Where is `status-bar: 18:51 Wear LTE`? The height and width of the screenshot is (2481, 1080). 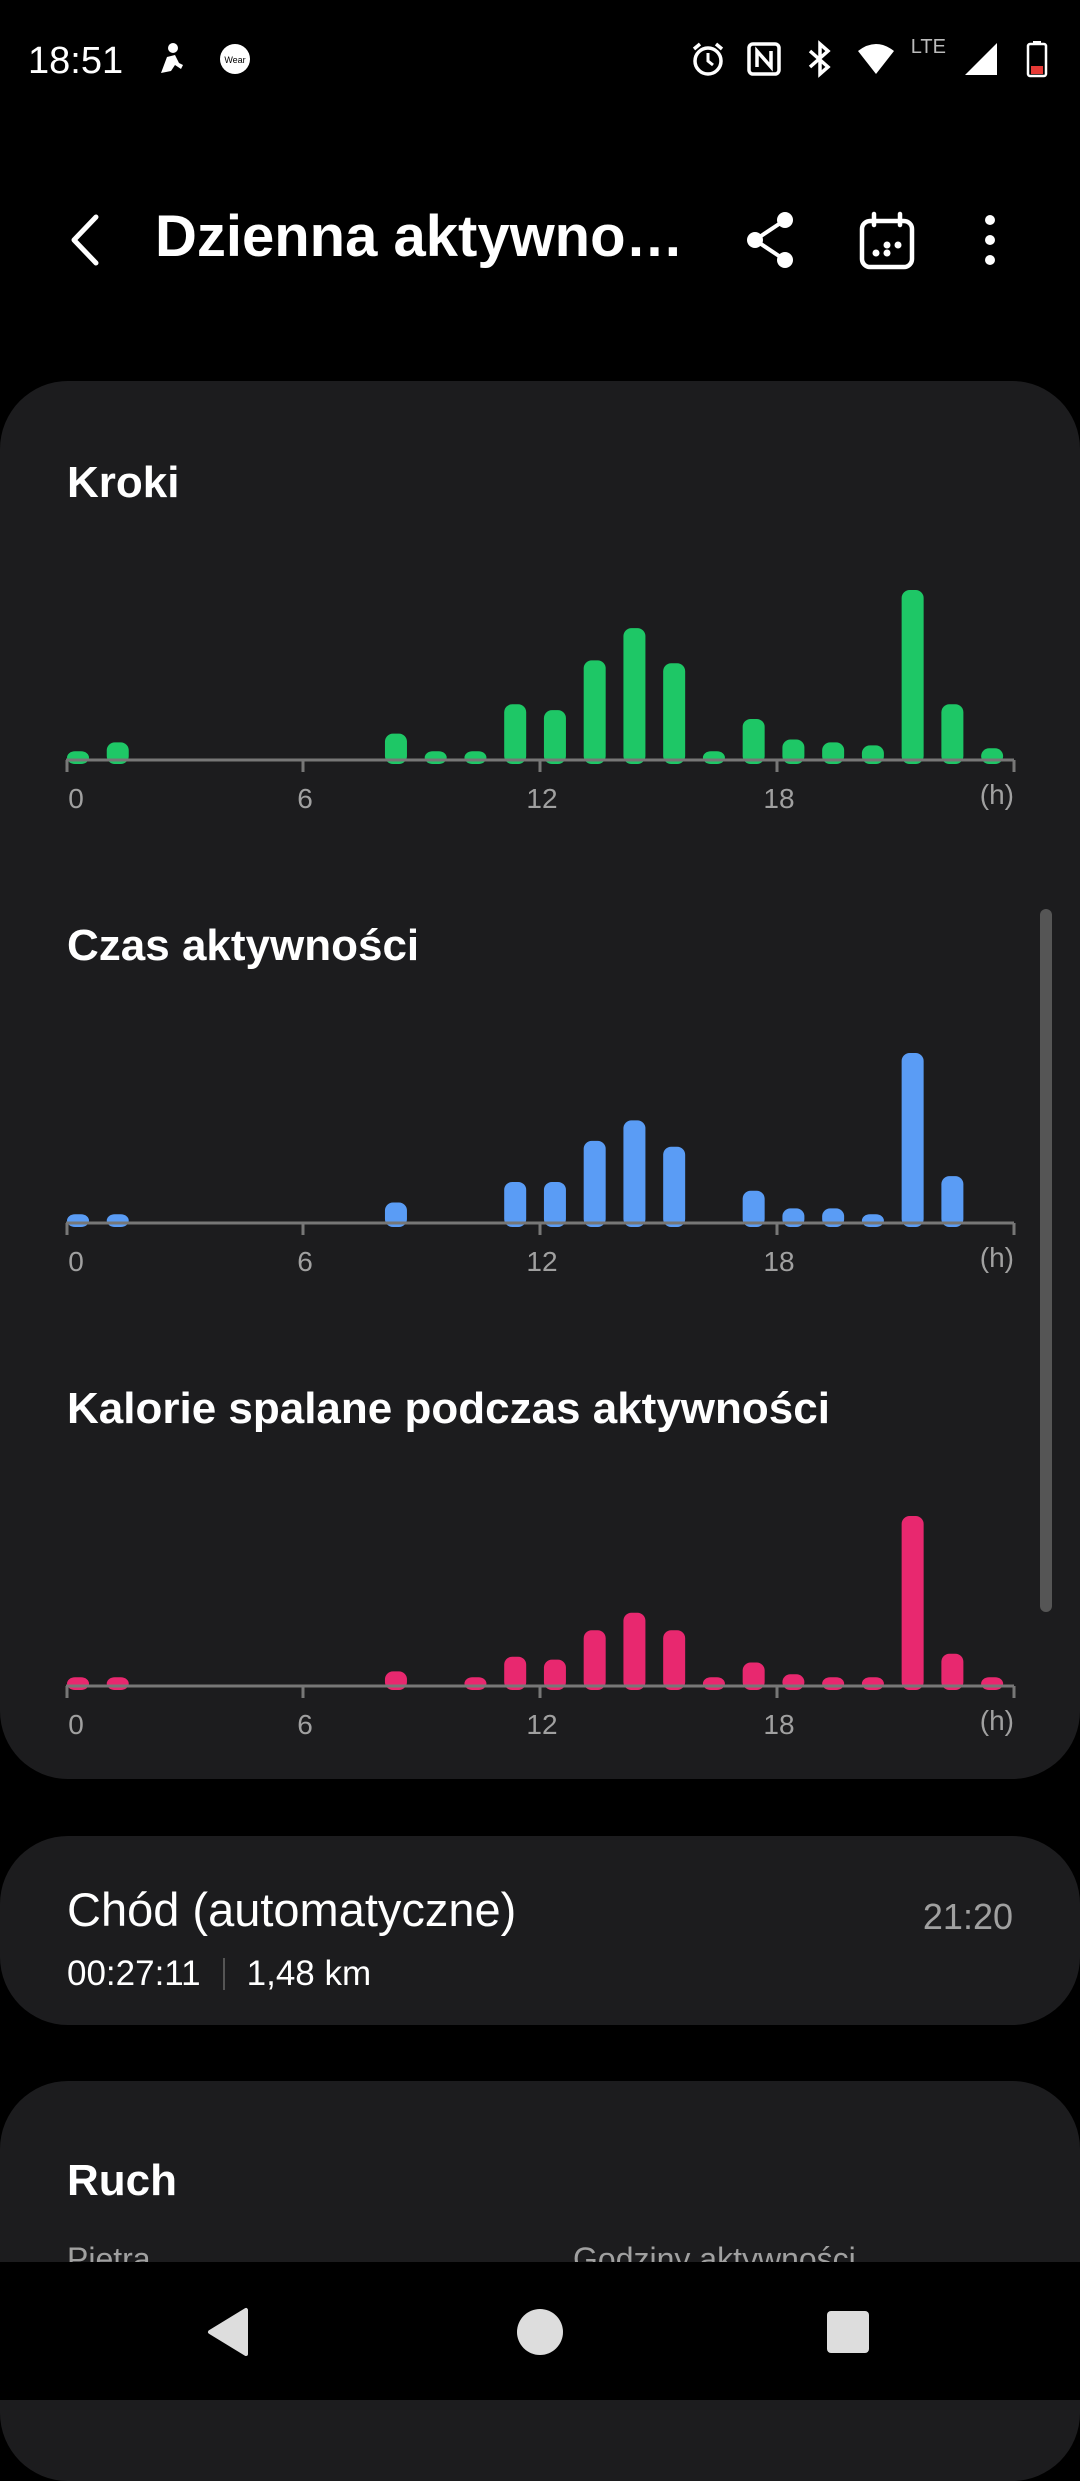
status-bar: 18:51 Wear LTE is located at coordinates (540, 62).